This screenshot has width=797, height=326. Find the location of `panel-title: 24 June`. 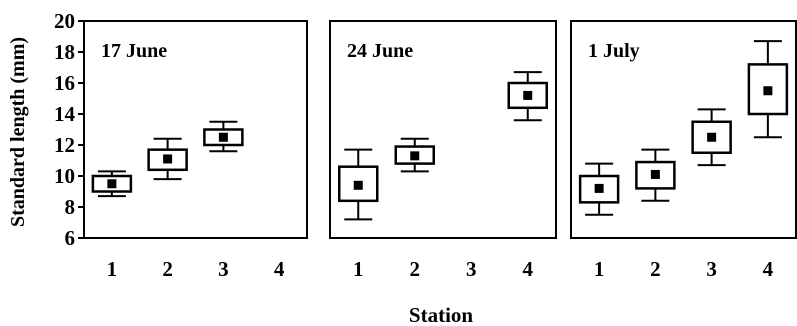

panel-title: 24 June is located at coordinates (380, 51).